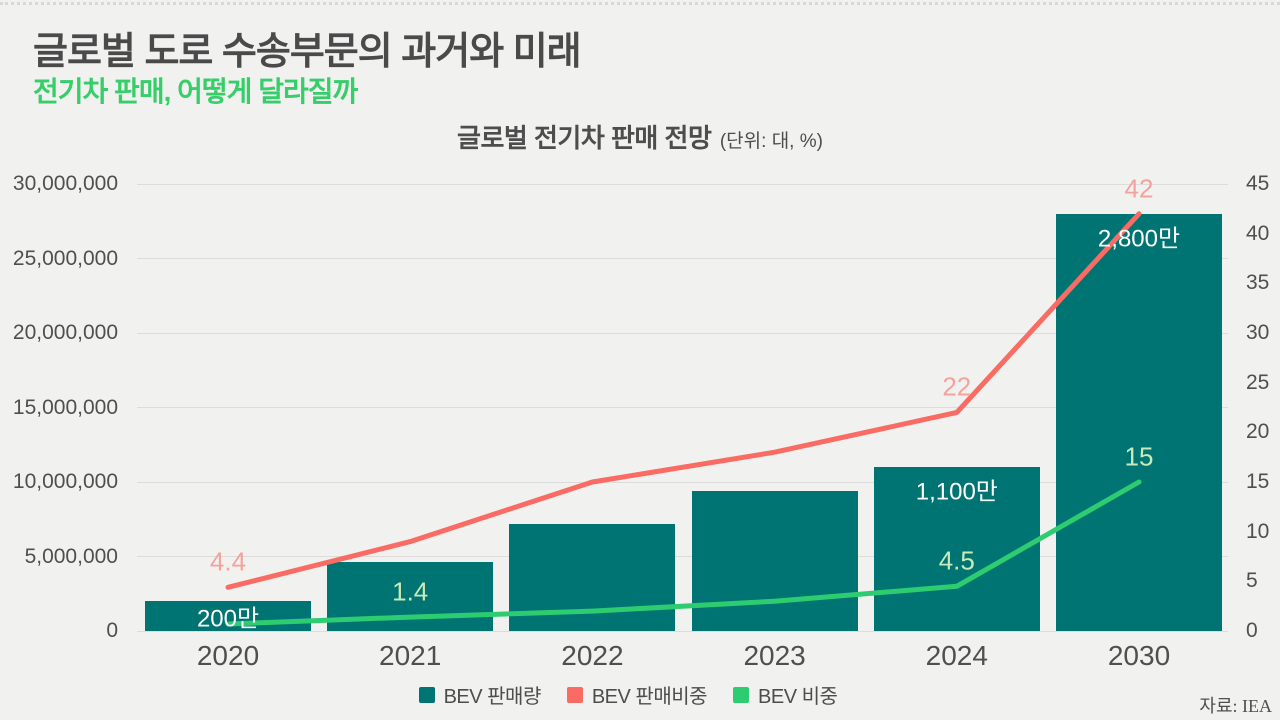  I want to click on legend-label: BEV 판매비중, so click(649, 697).